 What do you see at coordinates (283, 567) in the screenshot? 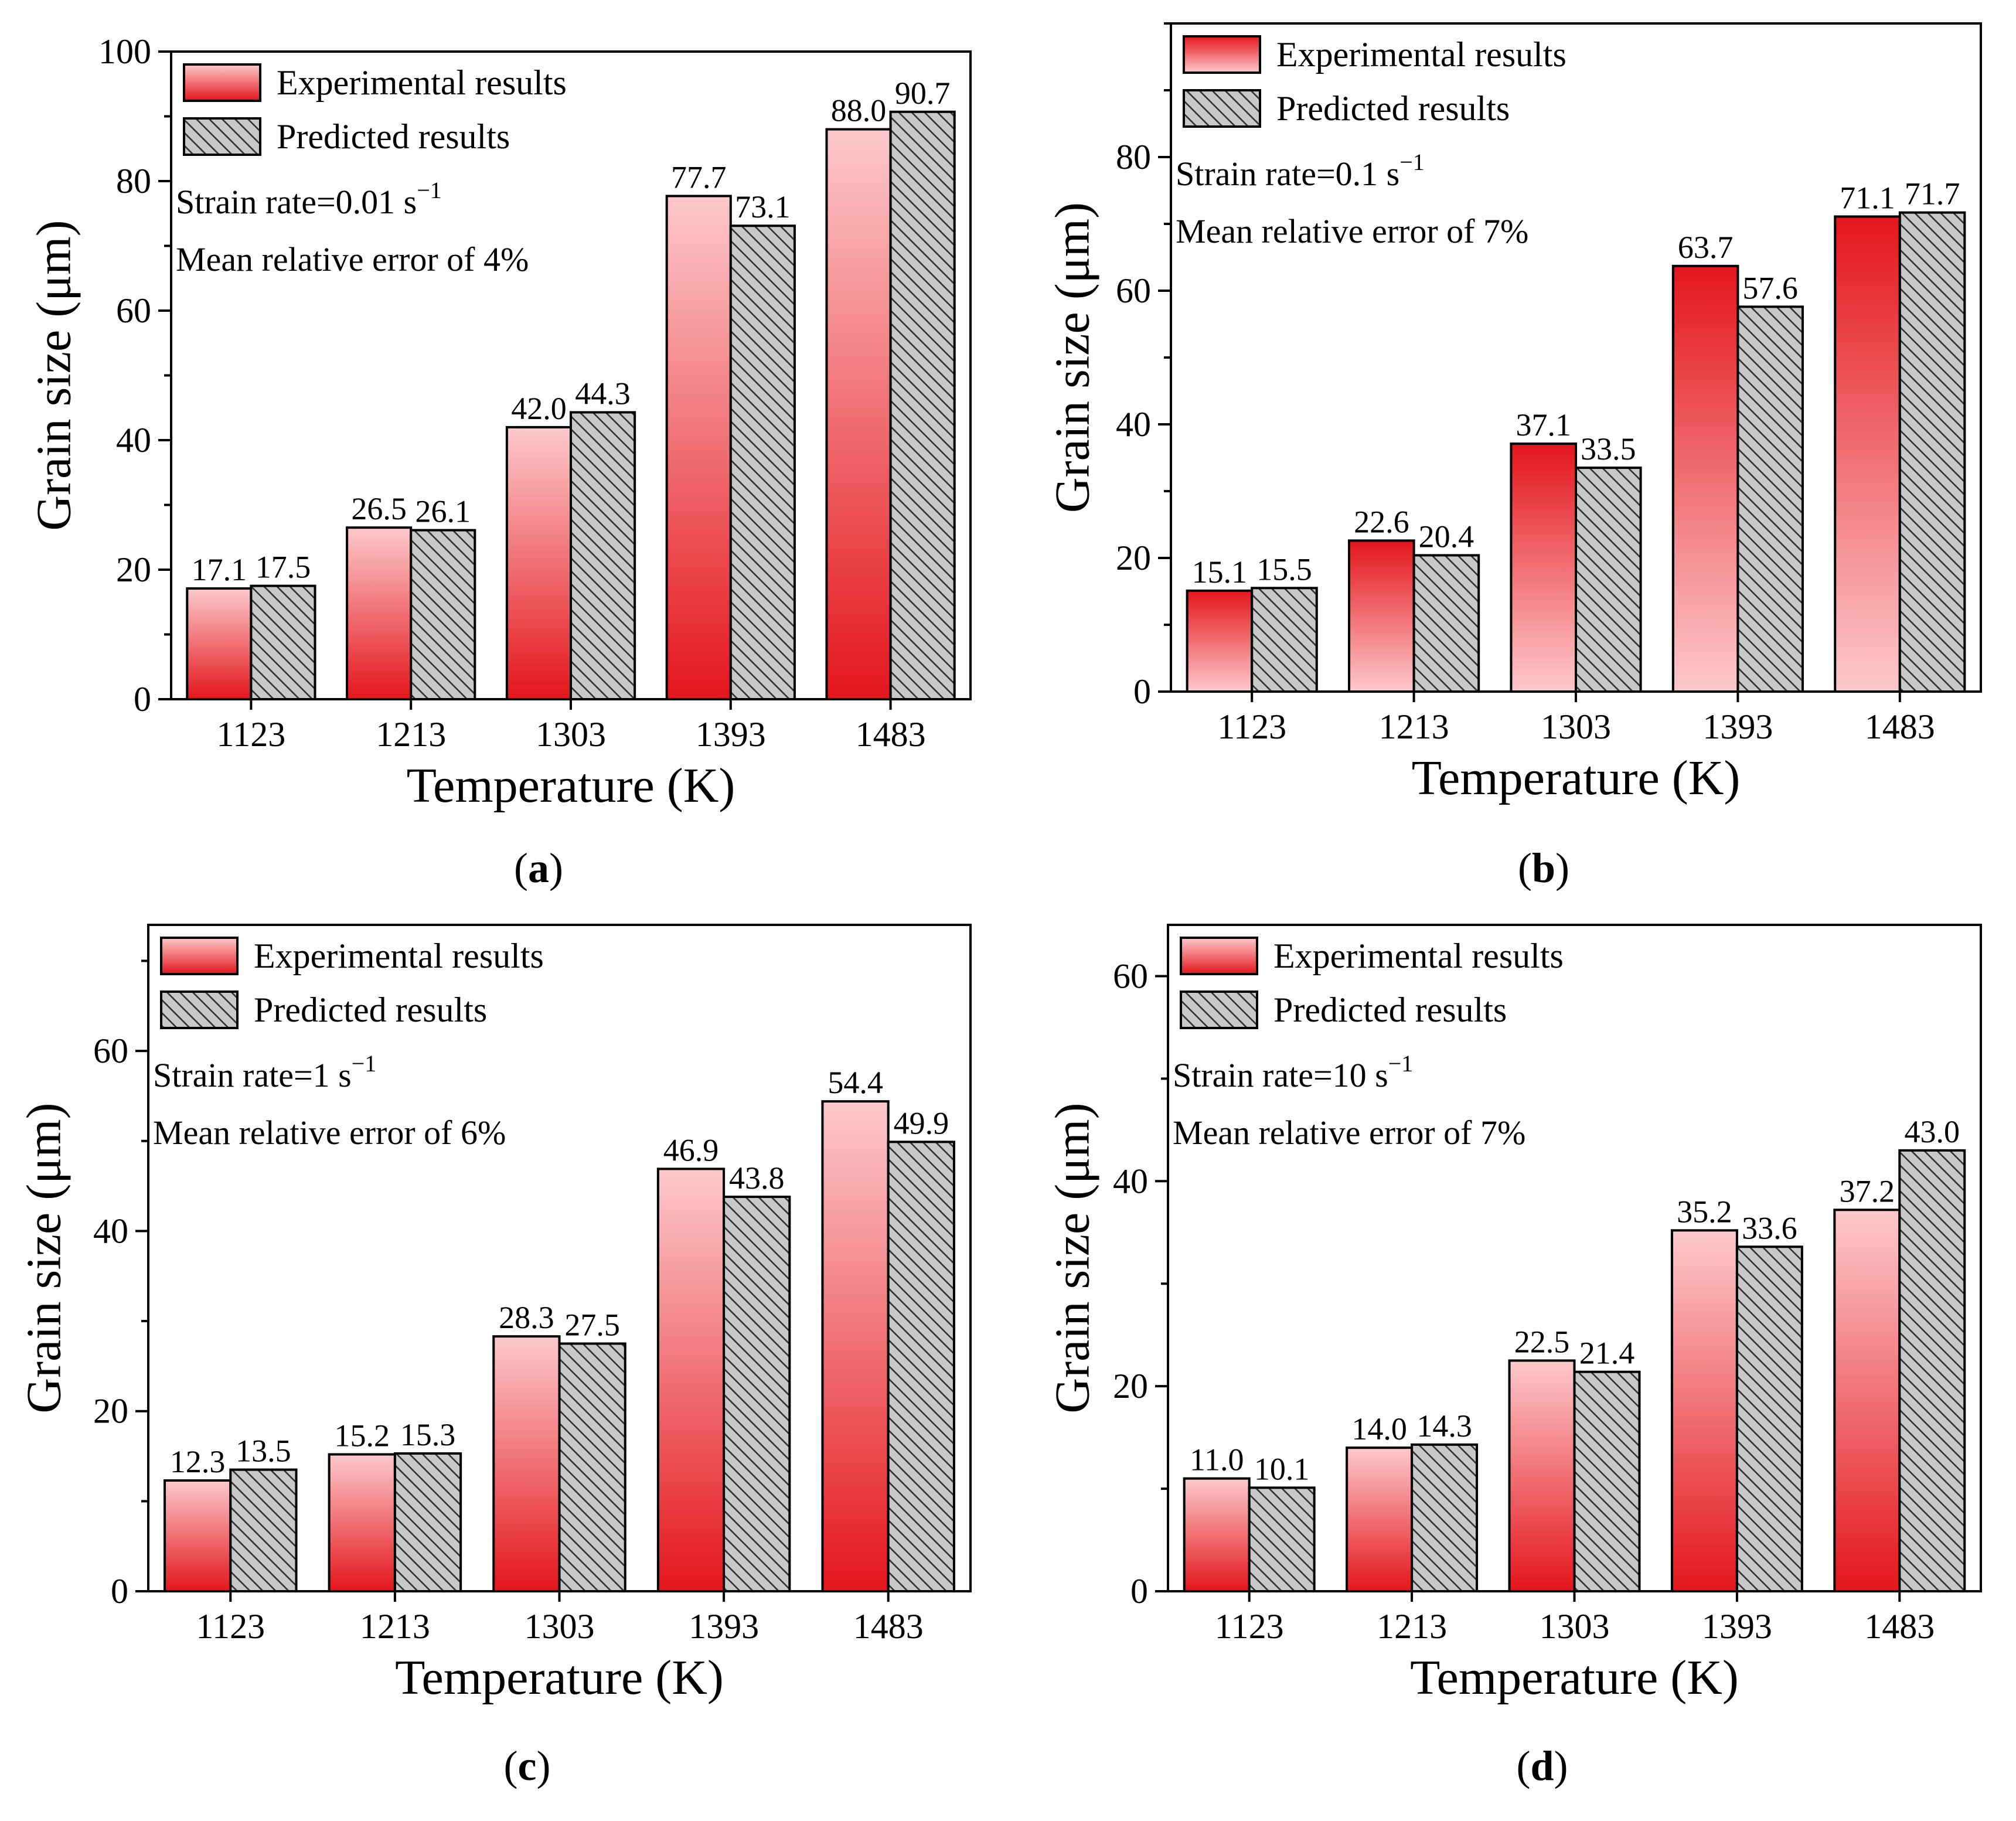
I see `bar-label-predicted-1123: 17.5` at bounding box center [283, 567].